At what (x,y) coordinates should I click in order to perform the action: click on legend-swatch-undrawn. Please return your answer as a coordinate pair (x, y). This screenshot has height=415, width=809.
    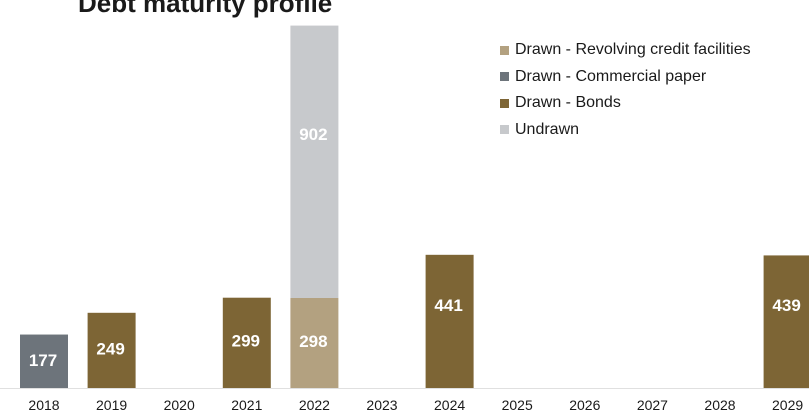
    Looking at the image, I should click on (504, 129).